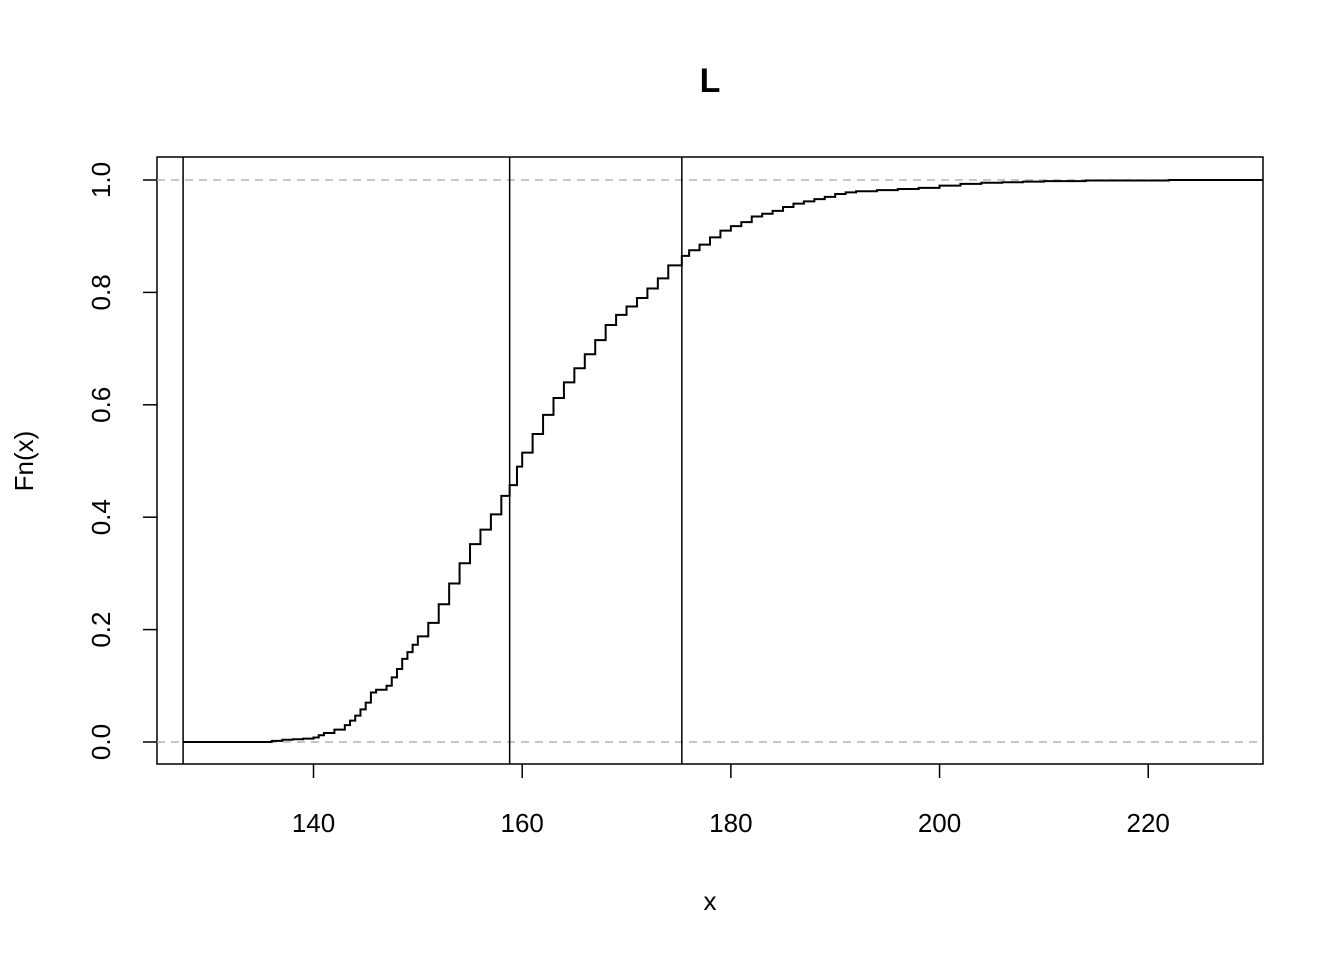  What do you see at coordinates (101, 180) in the screenshot?
I see `y-tick-label-5: 1.0` at bounding box center [101, 180].